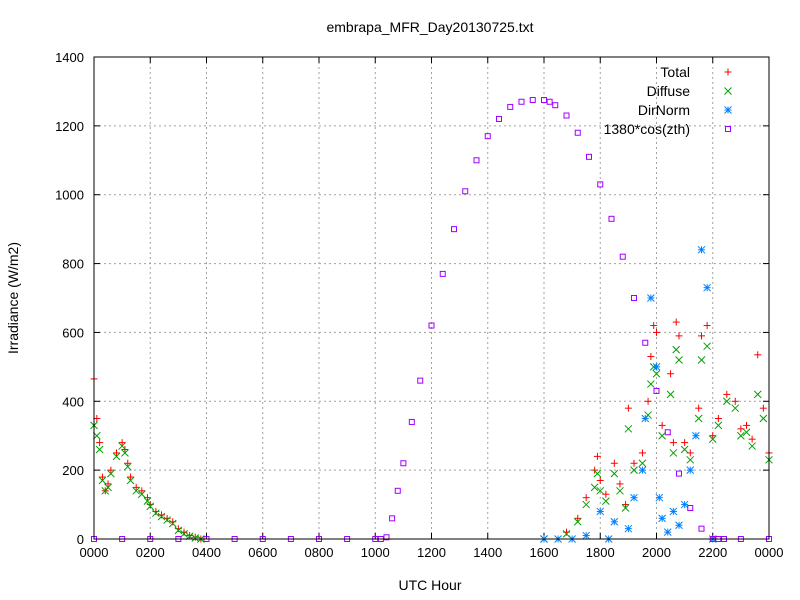 Image resolution: width=800 pixels, height=600 pixels. What do you see at coordinates (69, 57) in the screenshot?
I see `y-tick-label: 1400` at bounding box center [69, 57].